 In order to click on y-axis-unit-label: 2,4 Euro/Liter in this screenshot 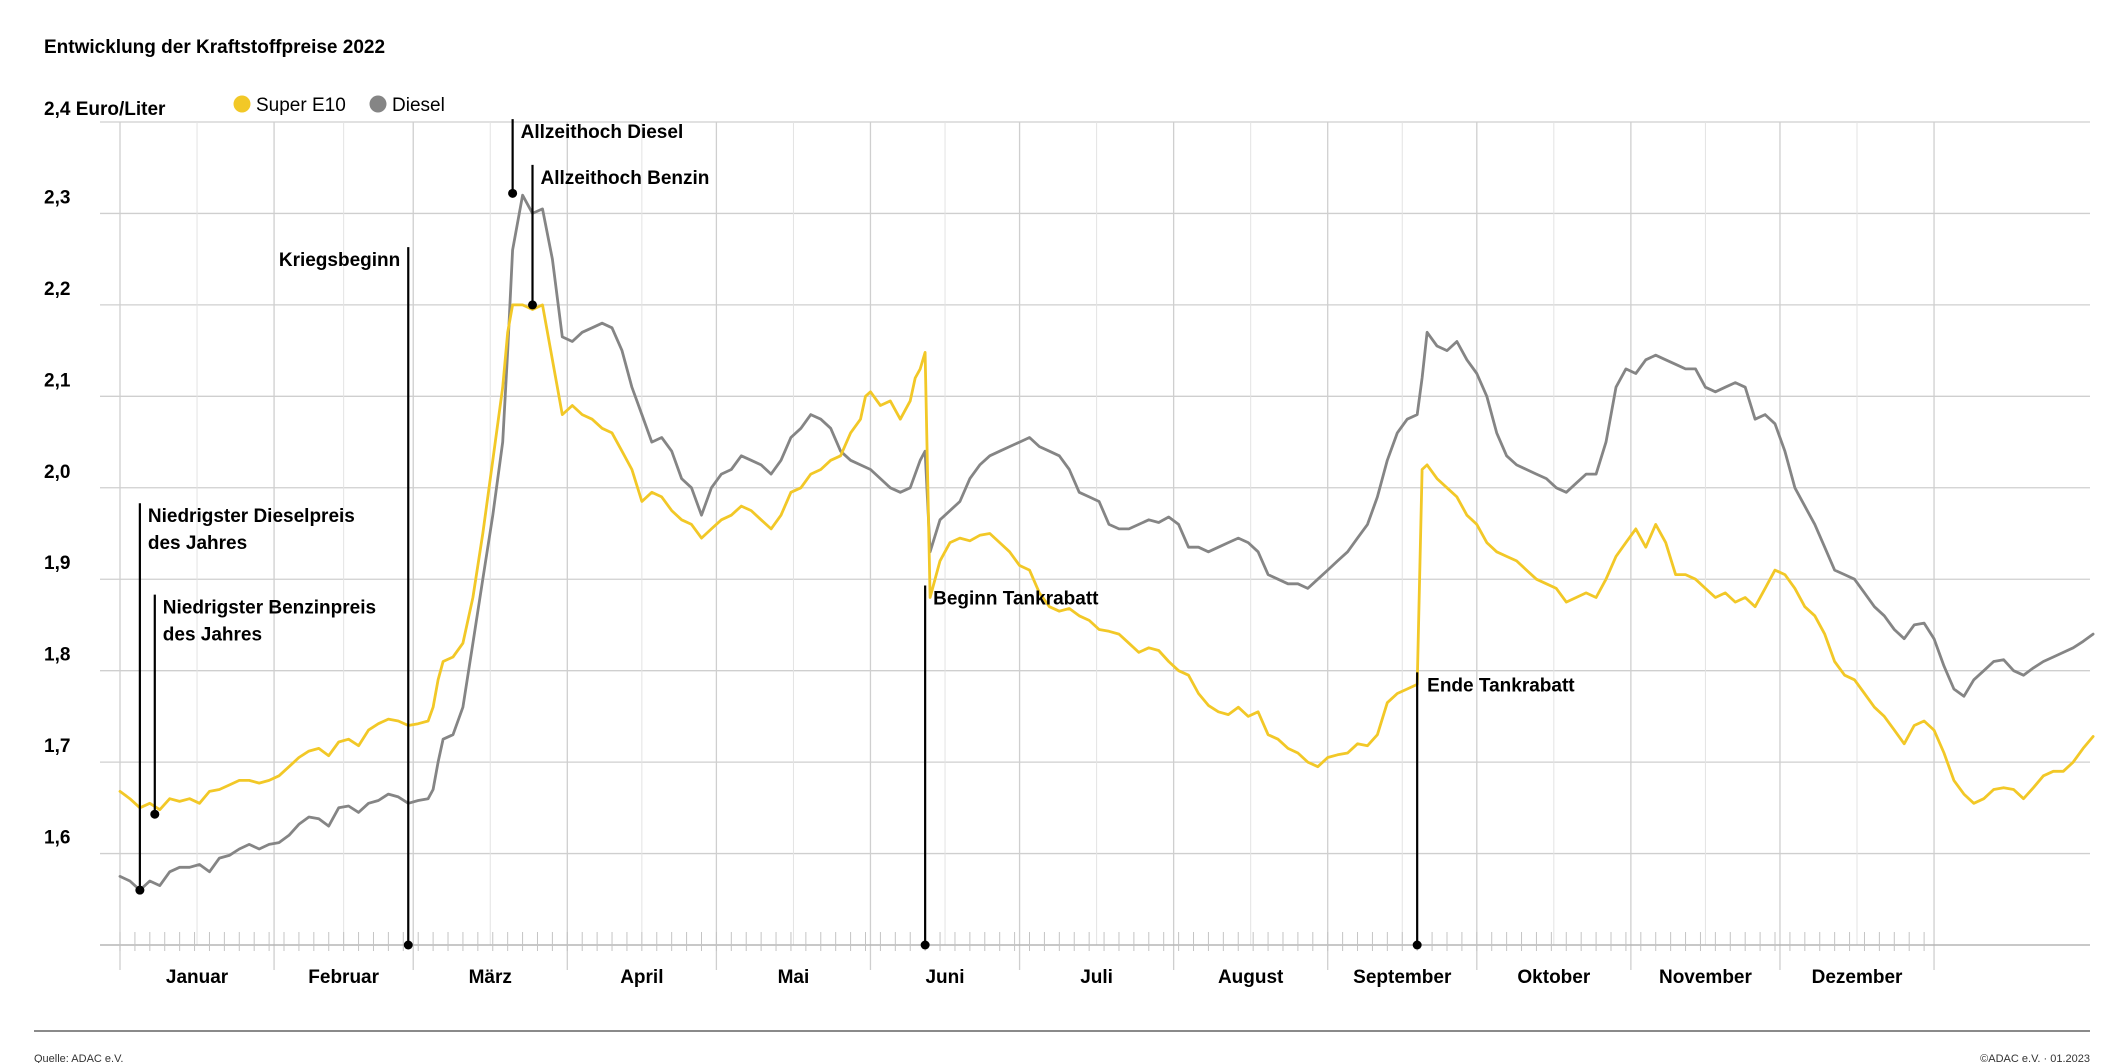, I will do `click(105, 109)`.